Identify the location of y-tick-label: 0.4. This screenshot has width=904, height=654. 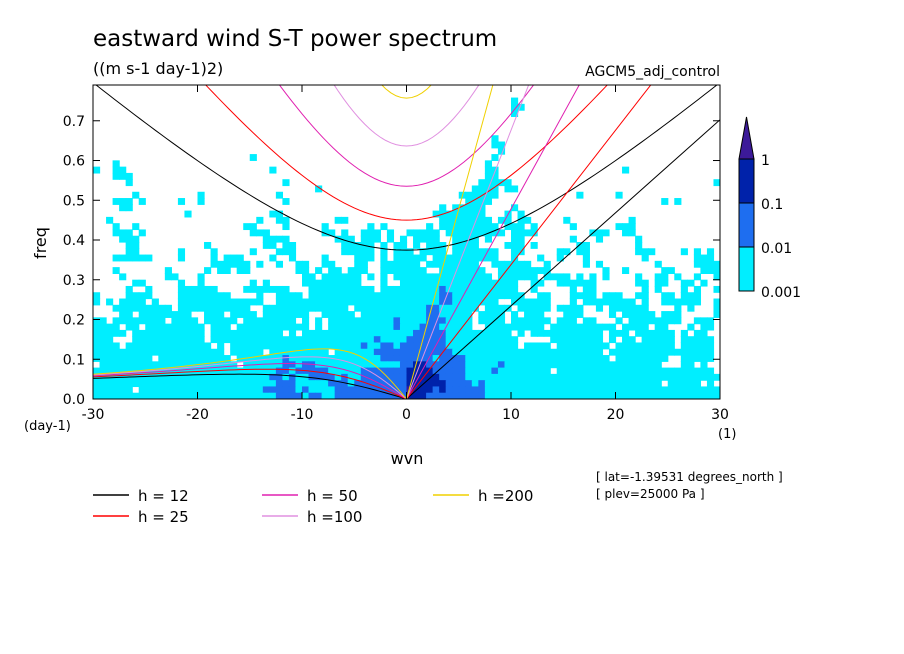
(74, 241).